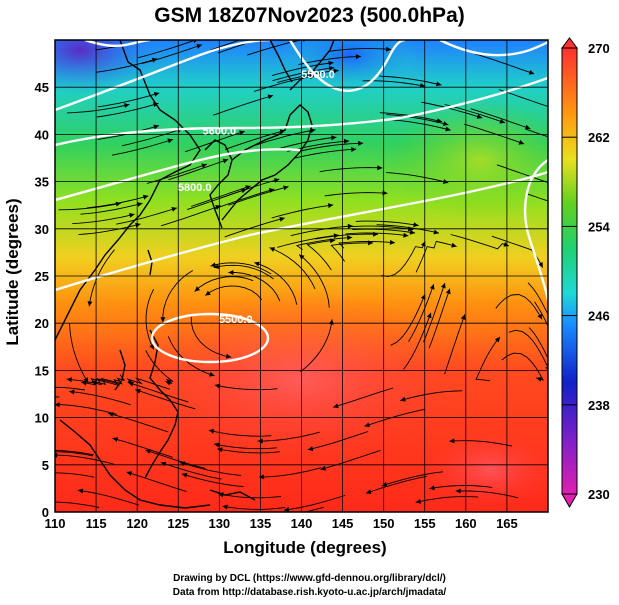  Describe the element at coordinates (12, 272) in the screenshot. I see `y-axis-label: Latitude (degrees)` at that location.